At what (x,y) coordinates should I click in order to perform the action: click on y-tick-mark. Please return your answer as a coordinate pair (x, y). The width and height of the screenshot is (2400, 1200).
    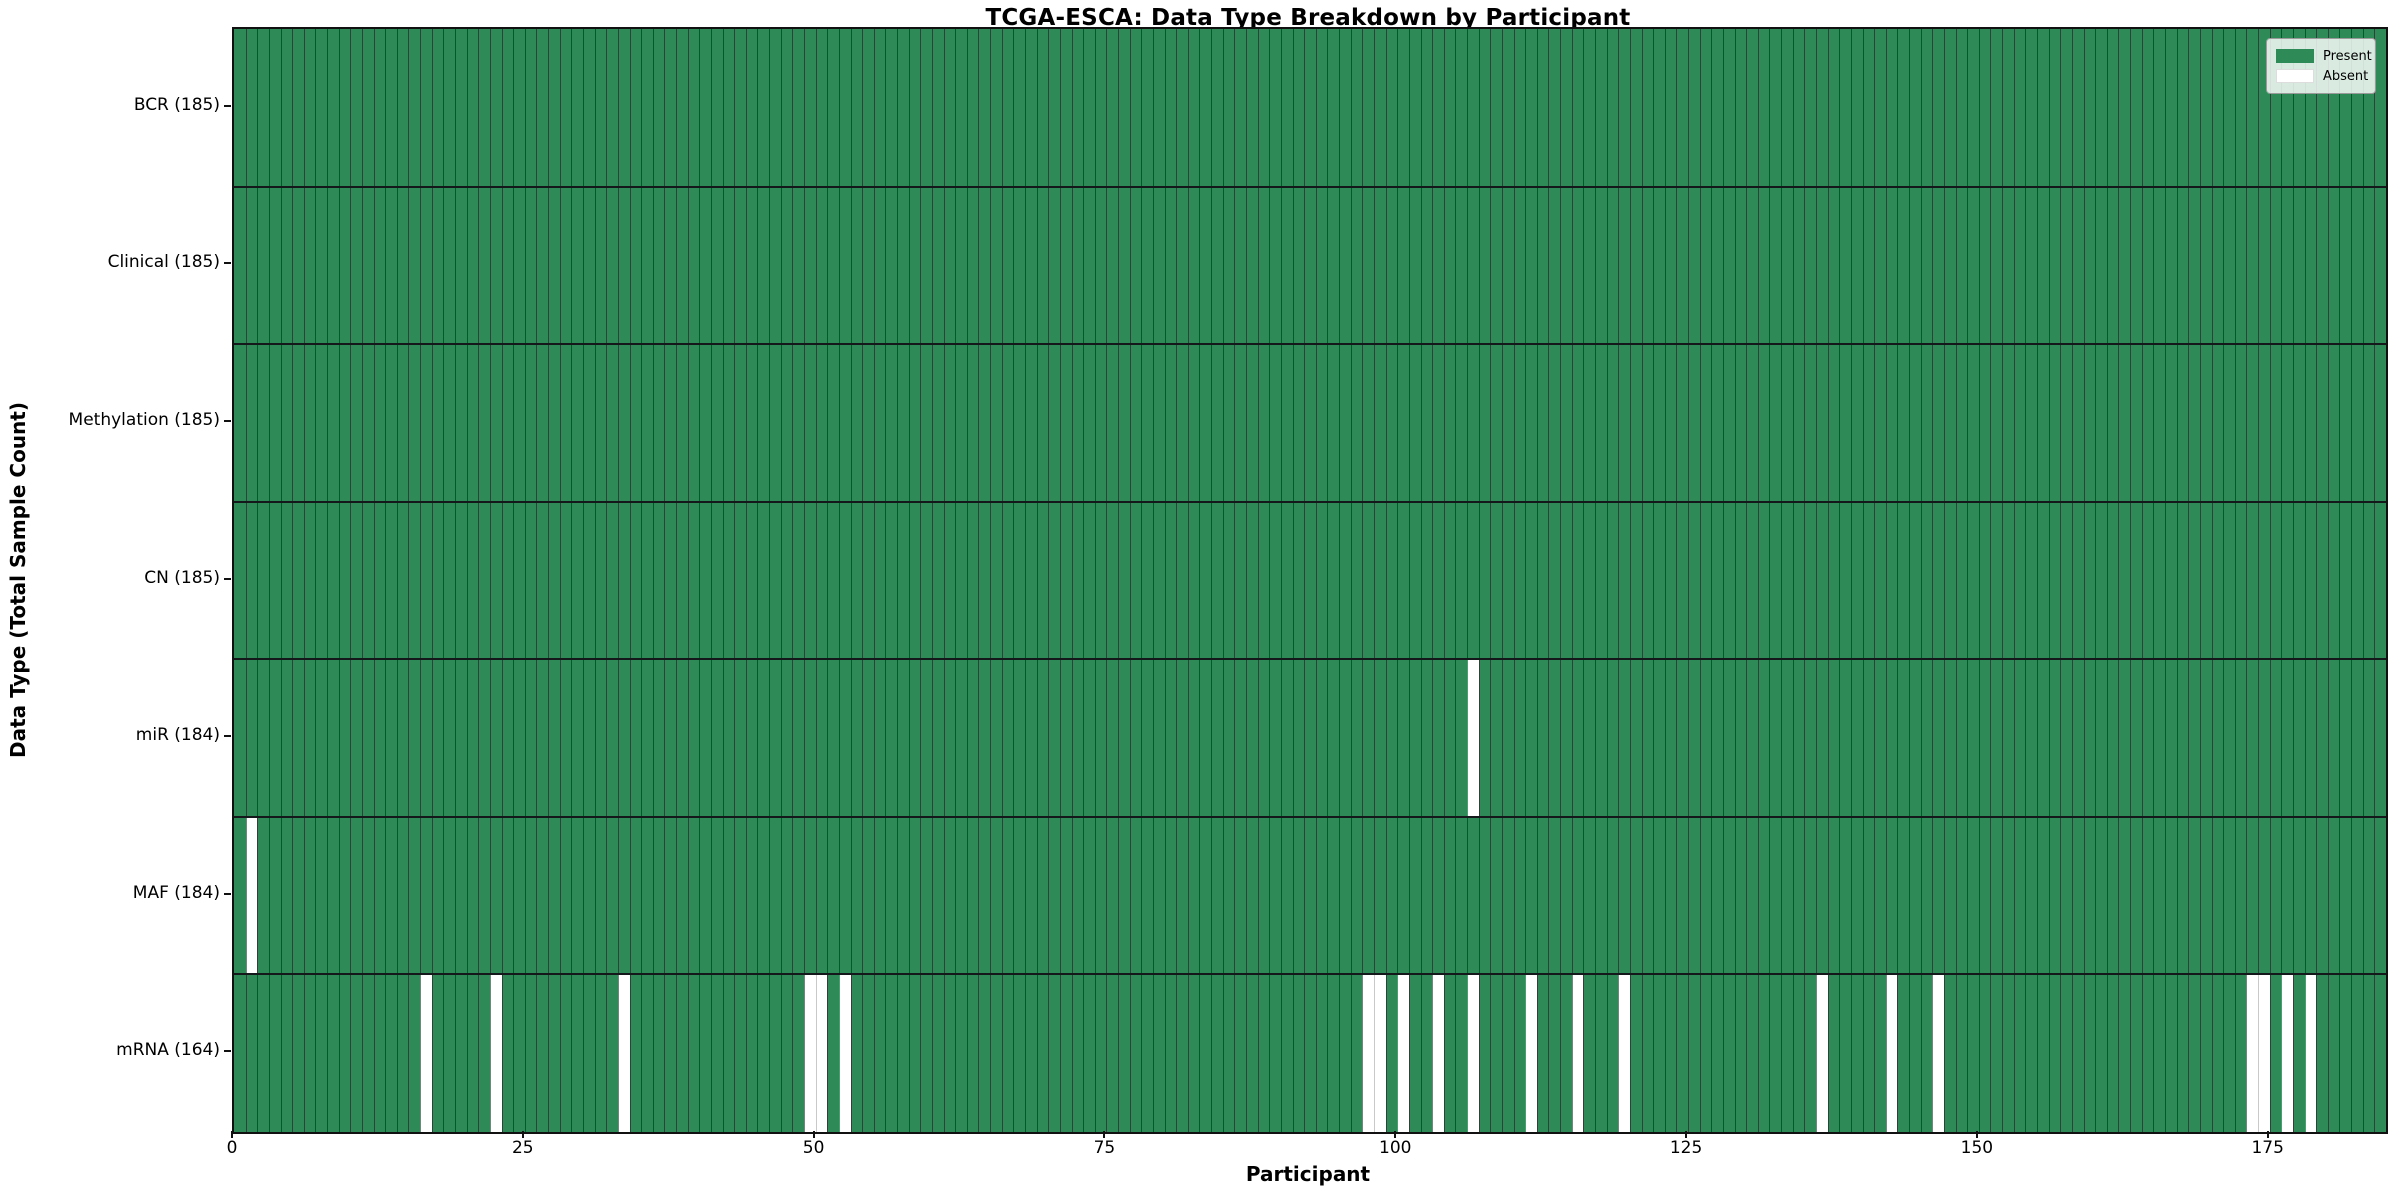
    Looking at the image, I should click on (227, 893).